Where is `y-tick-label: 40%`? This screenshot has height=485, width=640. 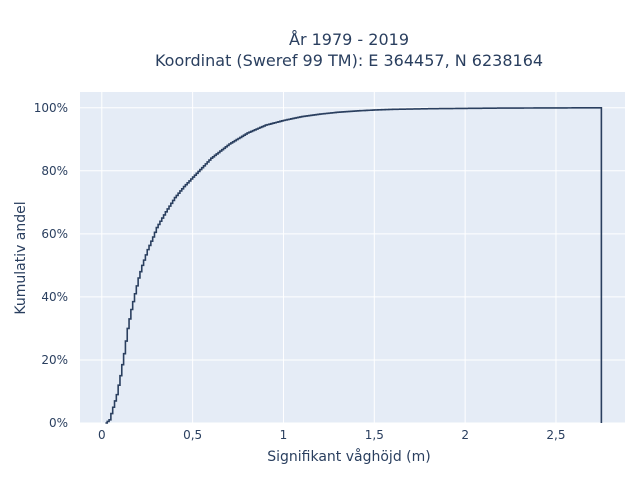 y-tick-label: 40% is located at coordinates (54, 297).